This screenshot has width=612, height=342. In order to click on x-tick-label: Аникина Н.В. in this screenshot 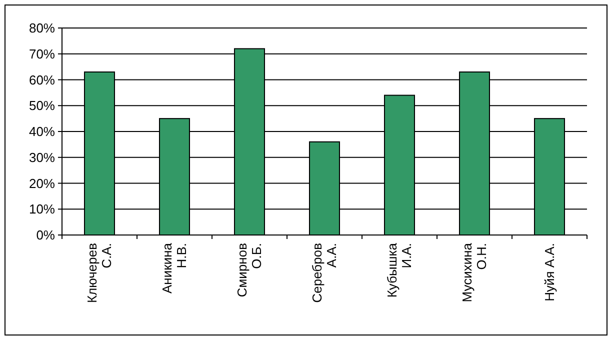, I will do `click(174, 268)`.